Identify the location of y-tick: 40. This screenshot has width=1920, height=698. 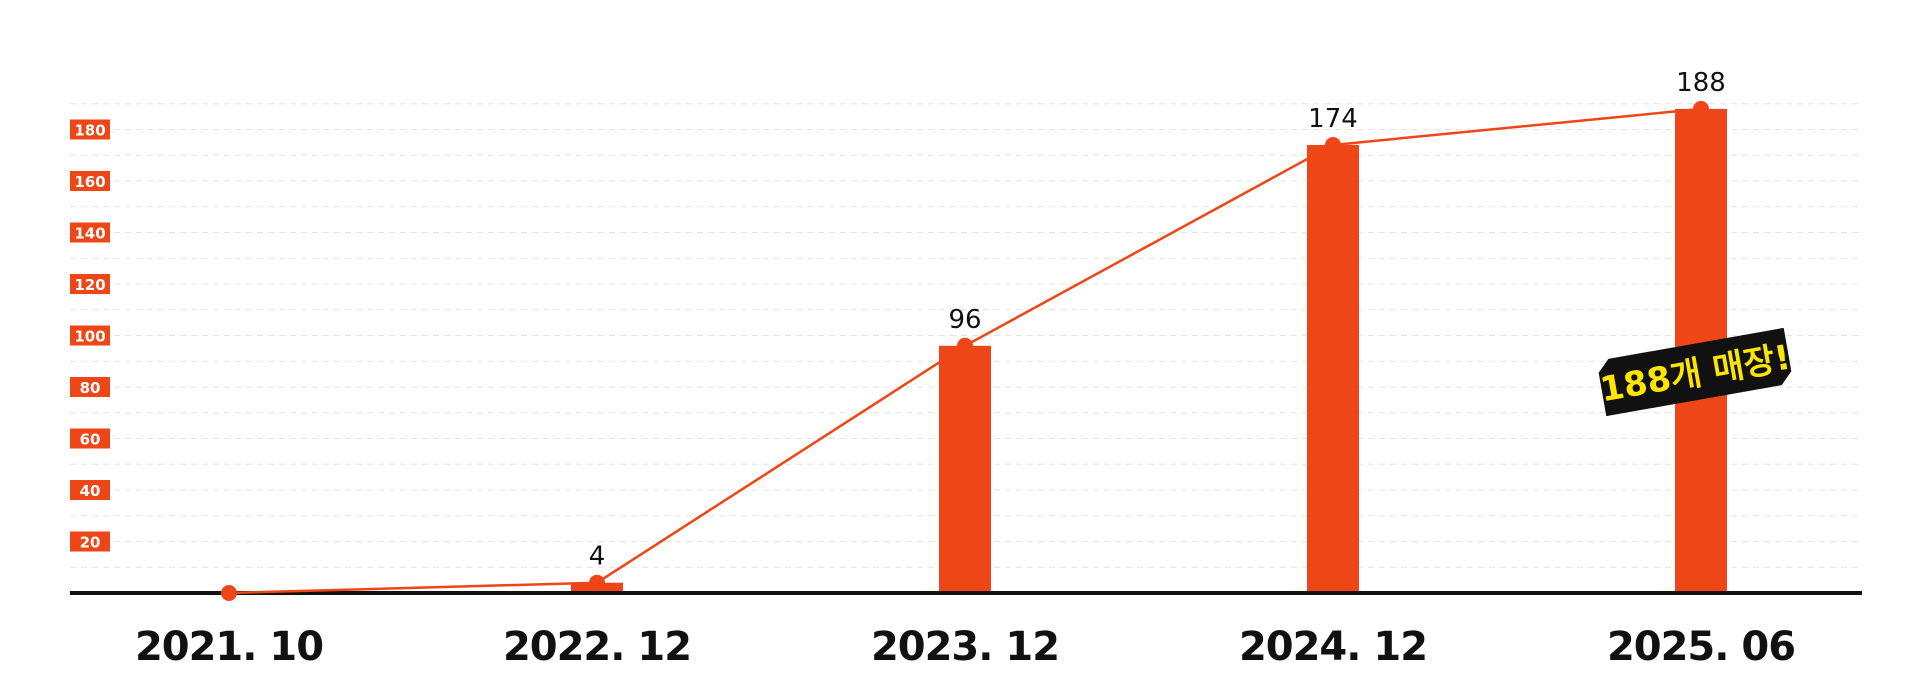
(90, 490).